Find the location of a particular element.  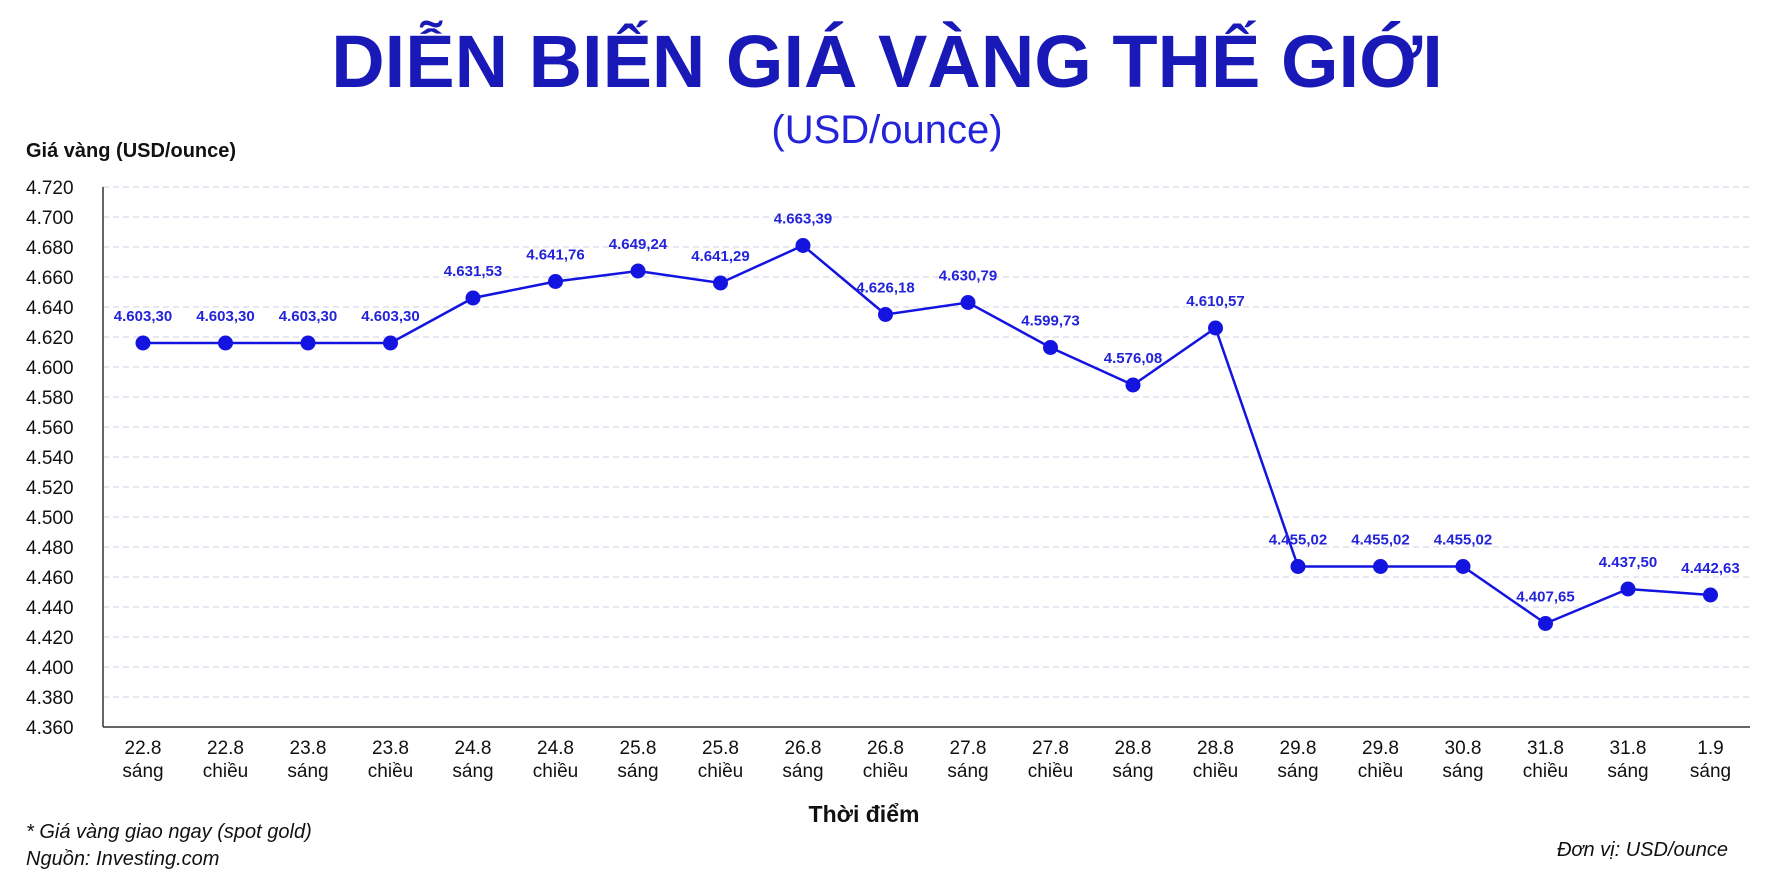

y-tick-label: 4.380 is located at coordinates (50, 698).